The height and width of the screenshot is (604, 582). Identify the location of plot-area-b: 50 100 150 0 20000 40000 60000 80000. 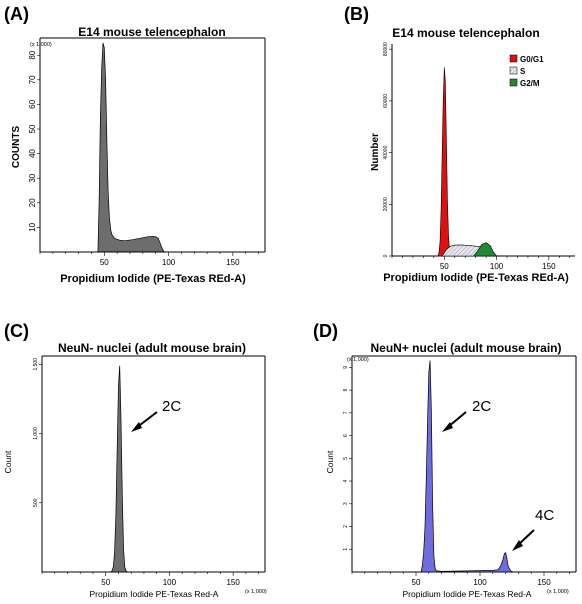
(479, 156).